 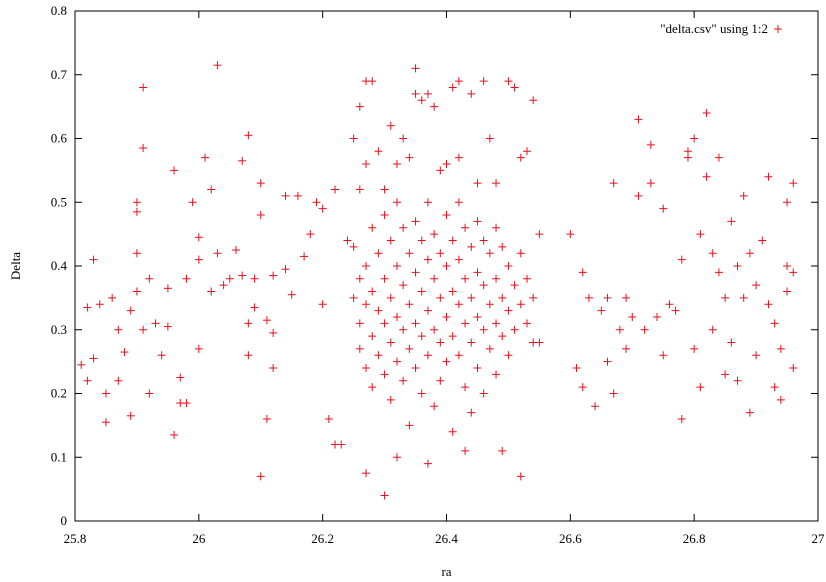 What do you see at coordinates (75, 538) in the screenshot?
I see `x-tick-label: 25.8` at bounding box center [75, 538].